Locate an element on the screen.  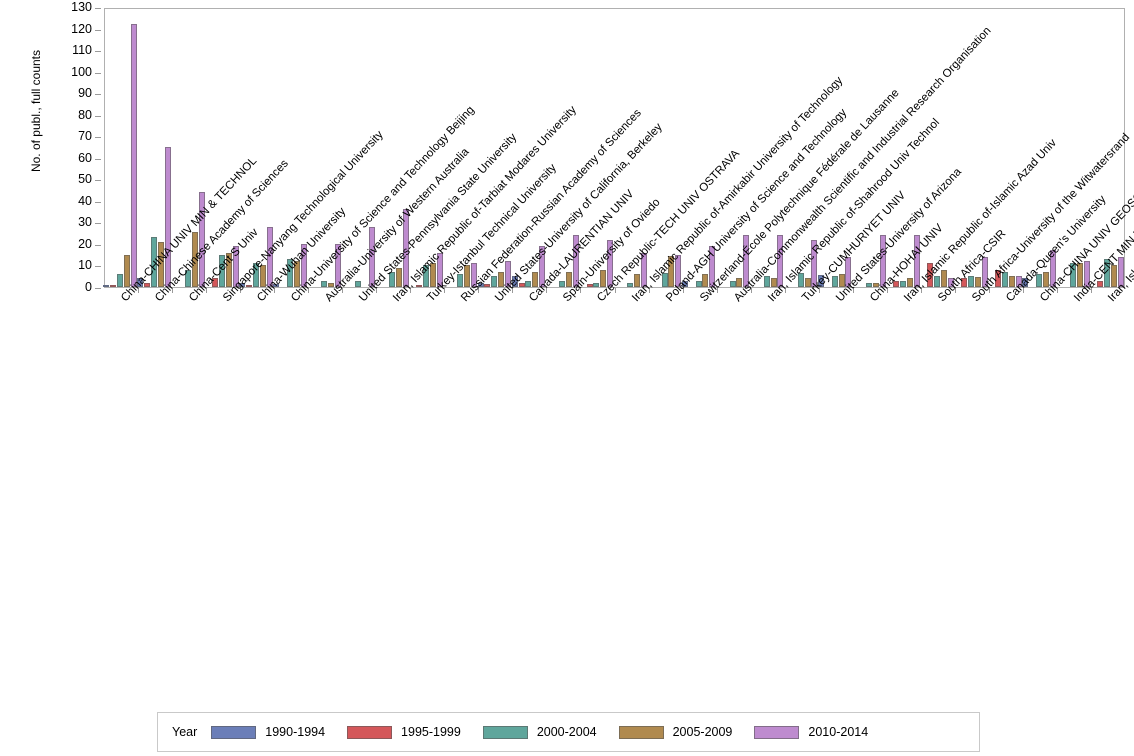
legend-item: 1990-1994 is located at coordinates (268, 732).